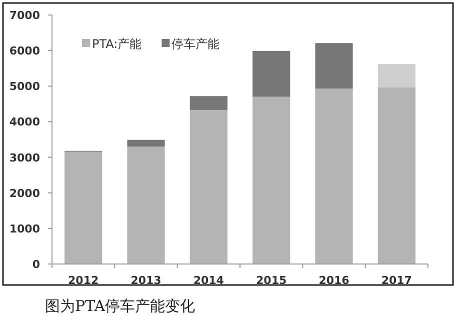 This screenshot has width=457, height=322. Describe the element at coordinates (24, 229) in the screenshot. I see `y-tick-label: 1000` at that location.